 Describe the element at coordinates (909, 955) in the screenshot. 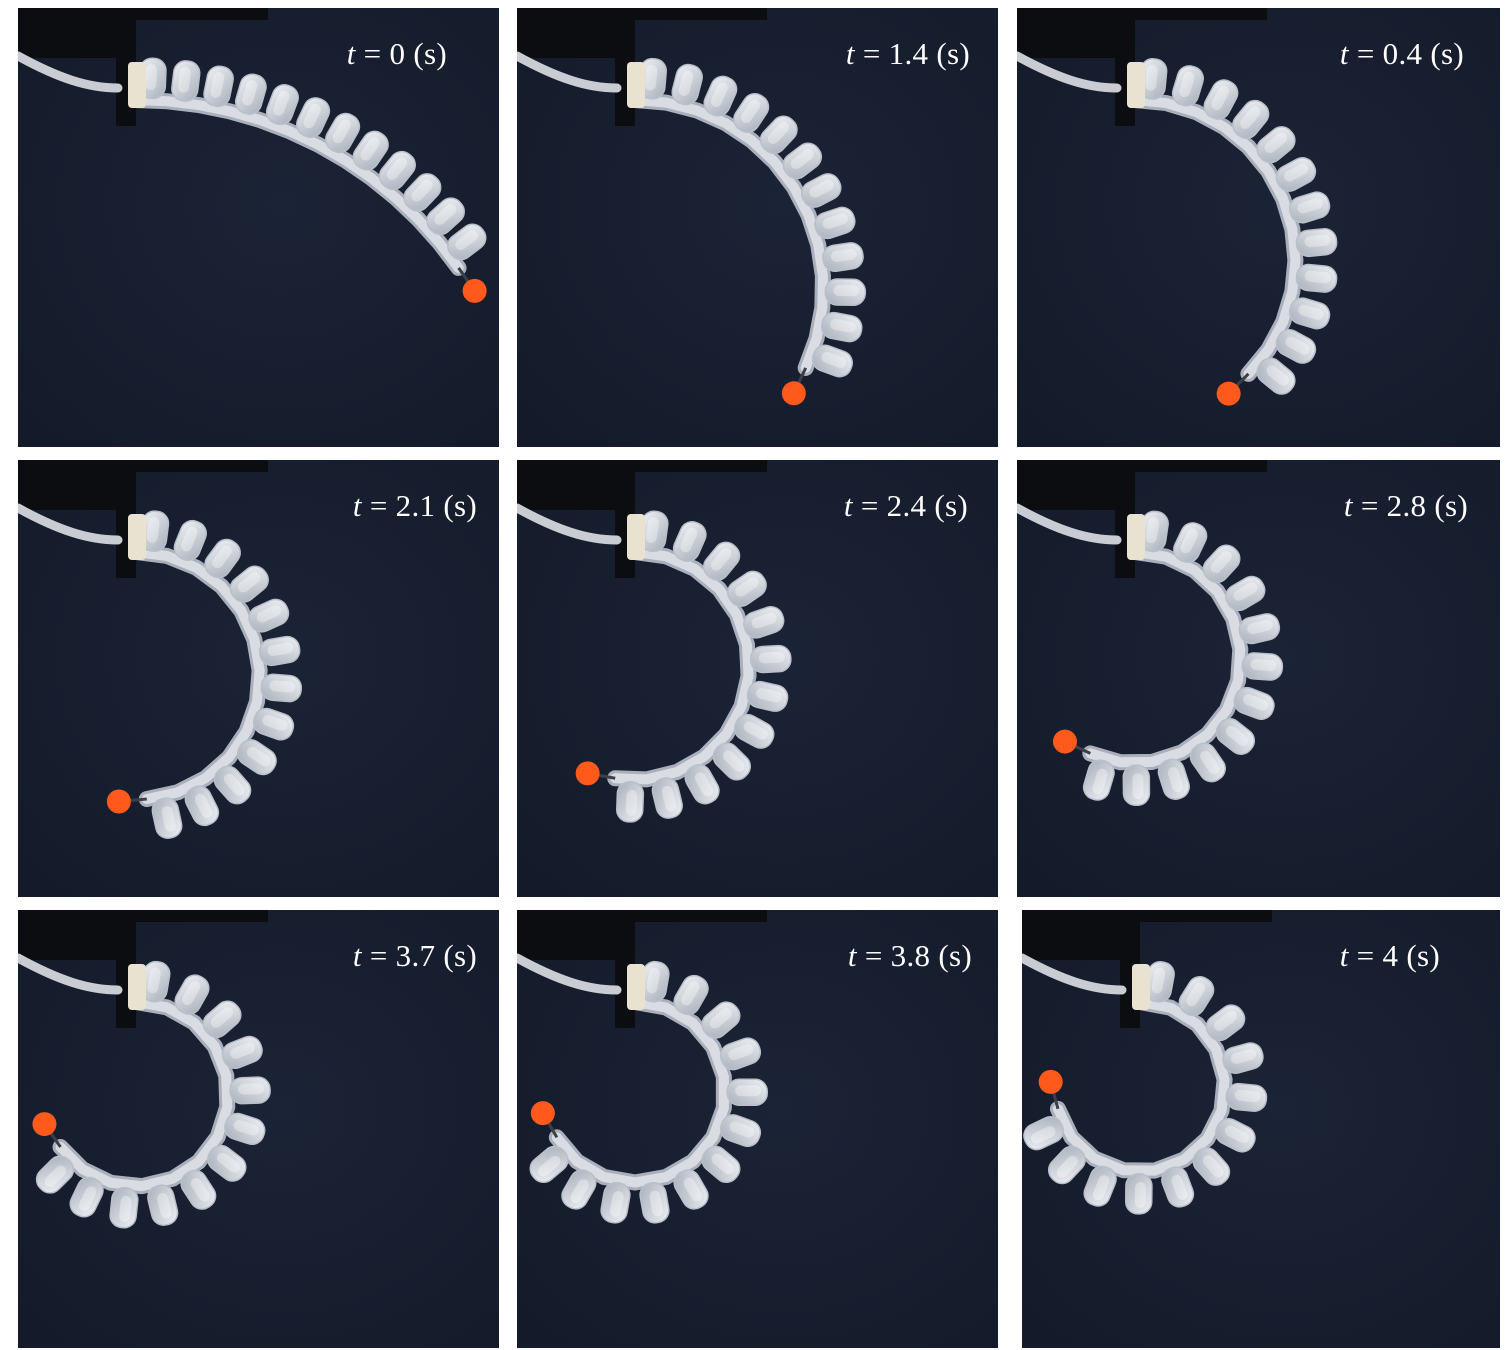

I see `time-label: t = 3.8 (s)` at that location.